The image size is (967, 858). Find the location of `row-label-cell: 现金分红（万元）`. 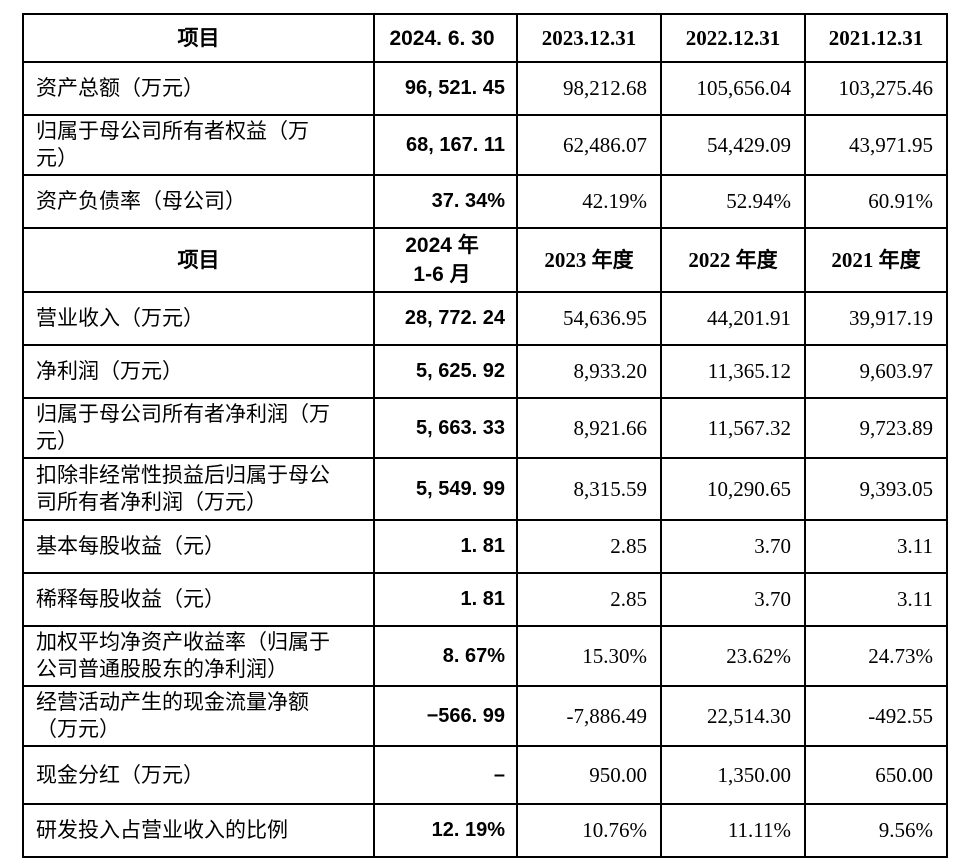

row-label-cell: 现金分红（万元） is located at coordinates (198, 775).